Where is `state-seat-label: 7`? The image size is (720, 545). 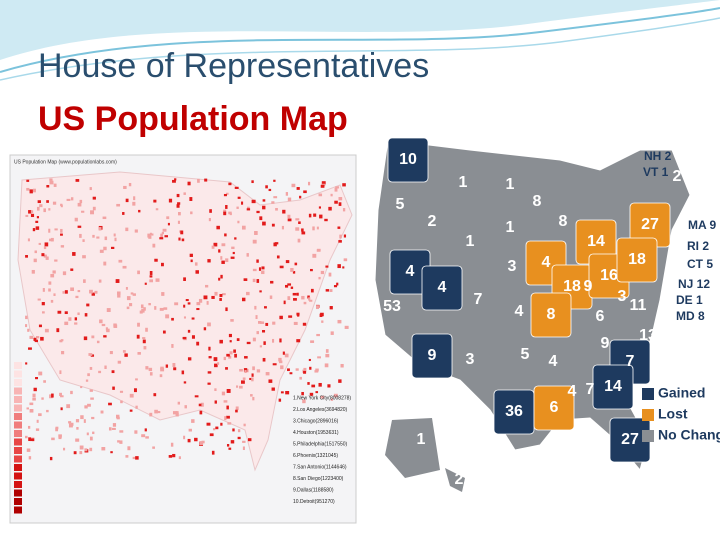 state-seat-label: 7 is located at coordinates (630, 361).